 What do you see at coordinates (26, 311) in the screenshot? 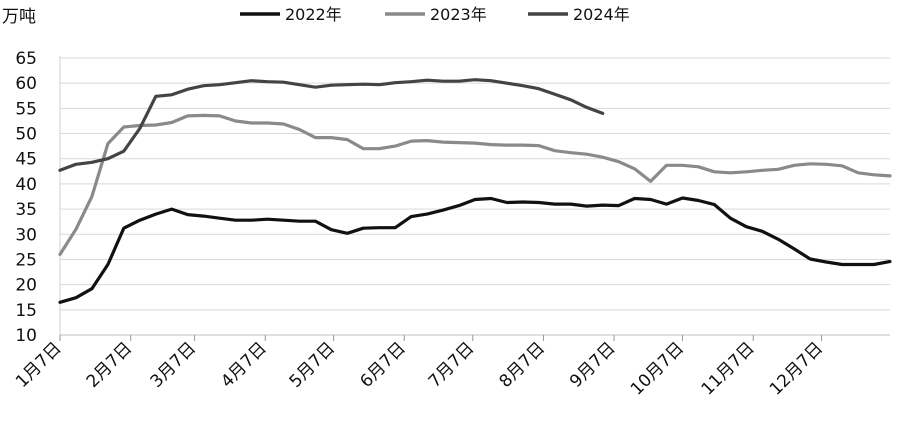
I see `y-tick-label: 15` at bounding box center [26, 311].